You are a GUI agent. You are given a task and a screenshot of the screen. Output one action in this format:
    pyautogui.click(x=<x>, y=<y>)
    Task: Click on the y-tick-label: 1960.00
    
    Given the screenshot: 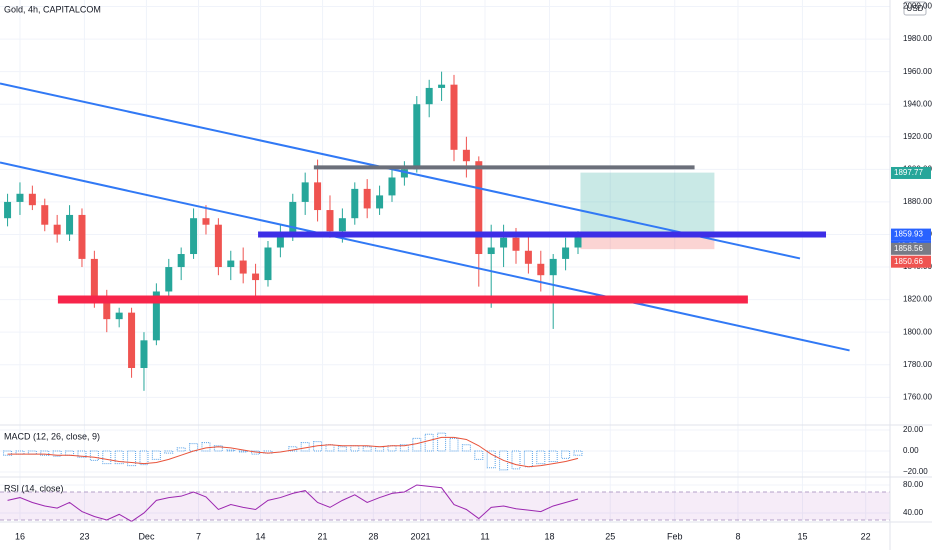 What is the action you would take?
    pyautogui.click(x=917, y=71)
    